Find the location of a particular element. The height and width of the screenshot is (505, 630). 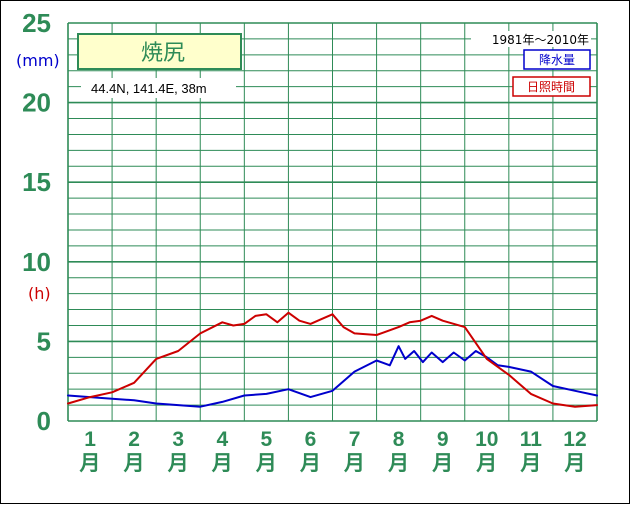

series-line-precip is located at coordinates (332, 376).